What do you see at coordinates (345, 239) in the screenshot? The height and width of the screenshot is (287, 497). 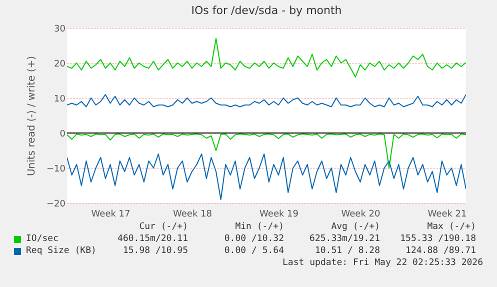 I see `text: 625.33m/19.21` at bounding box center [345, 239].